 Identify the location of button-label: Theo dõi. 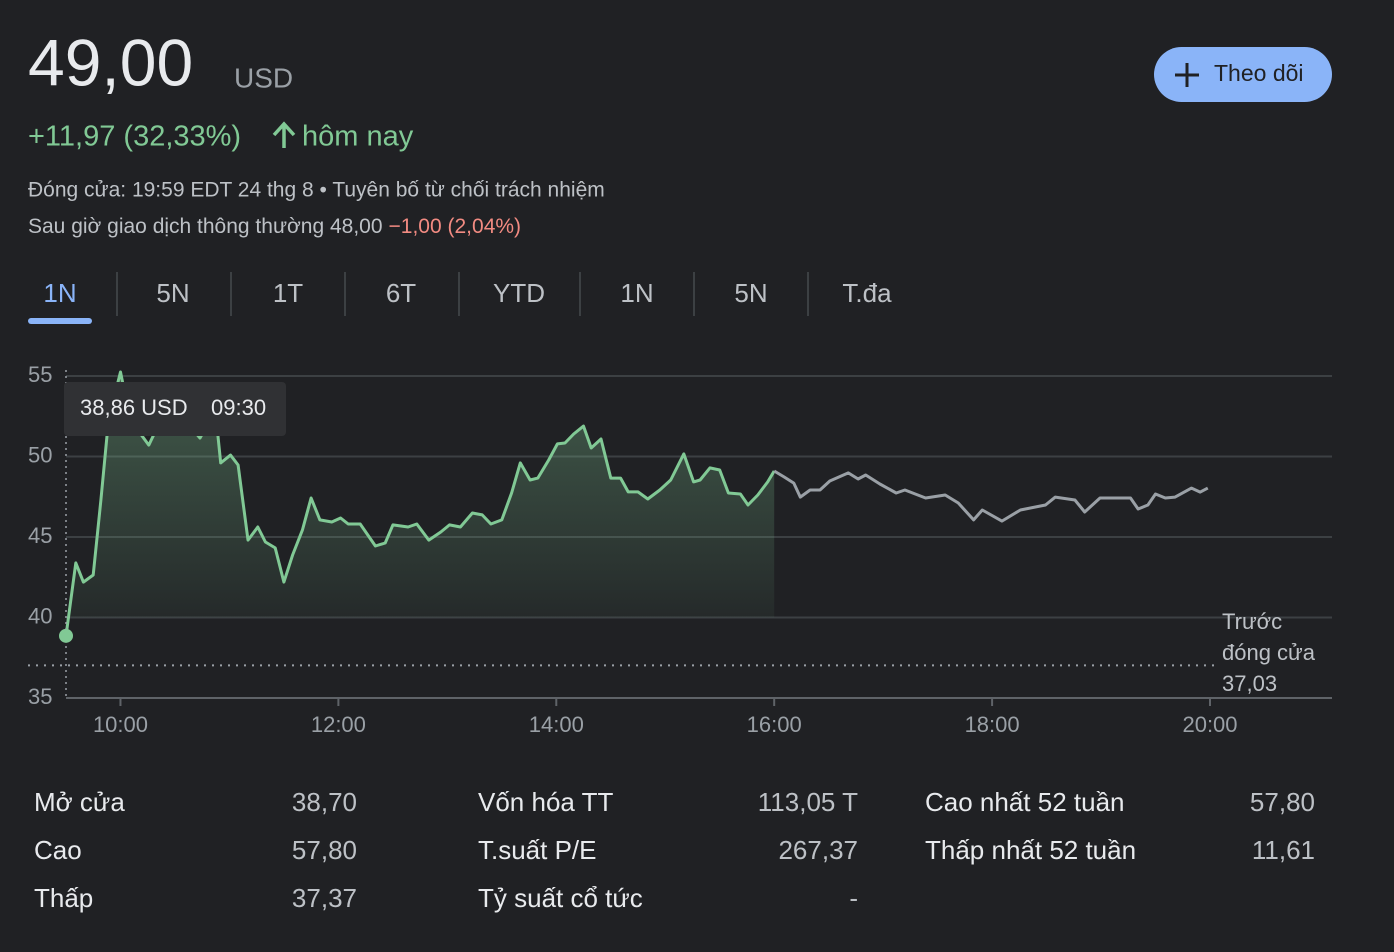
(1259, 73).